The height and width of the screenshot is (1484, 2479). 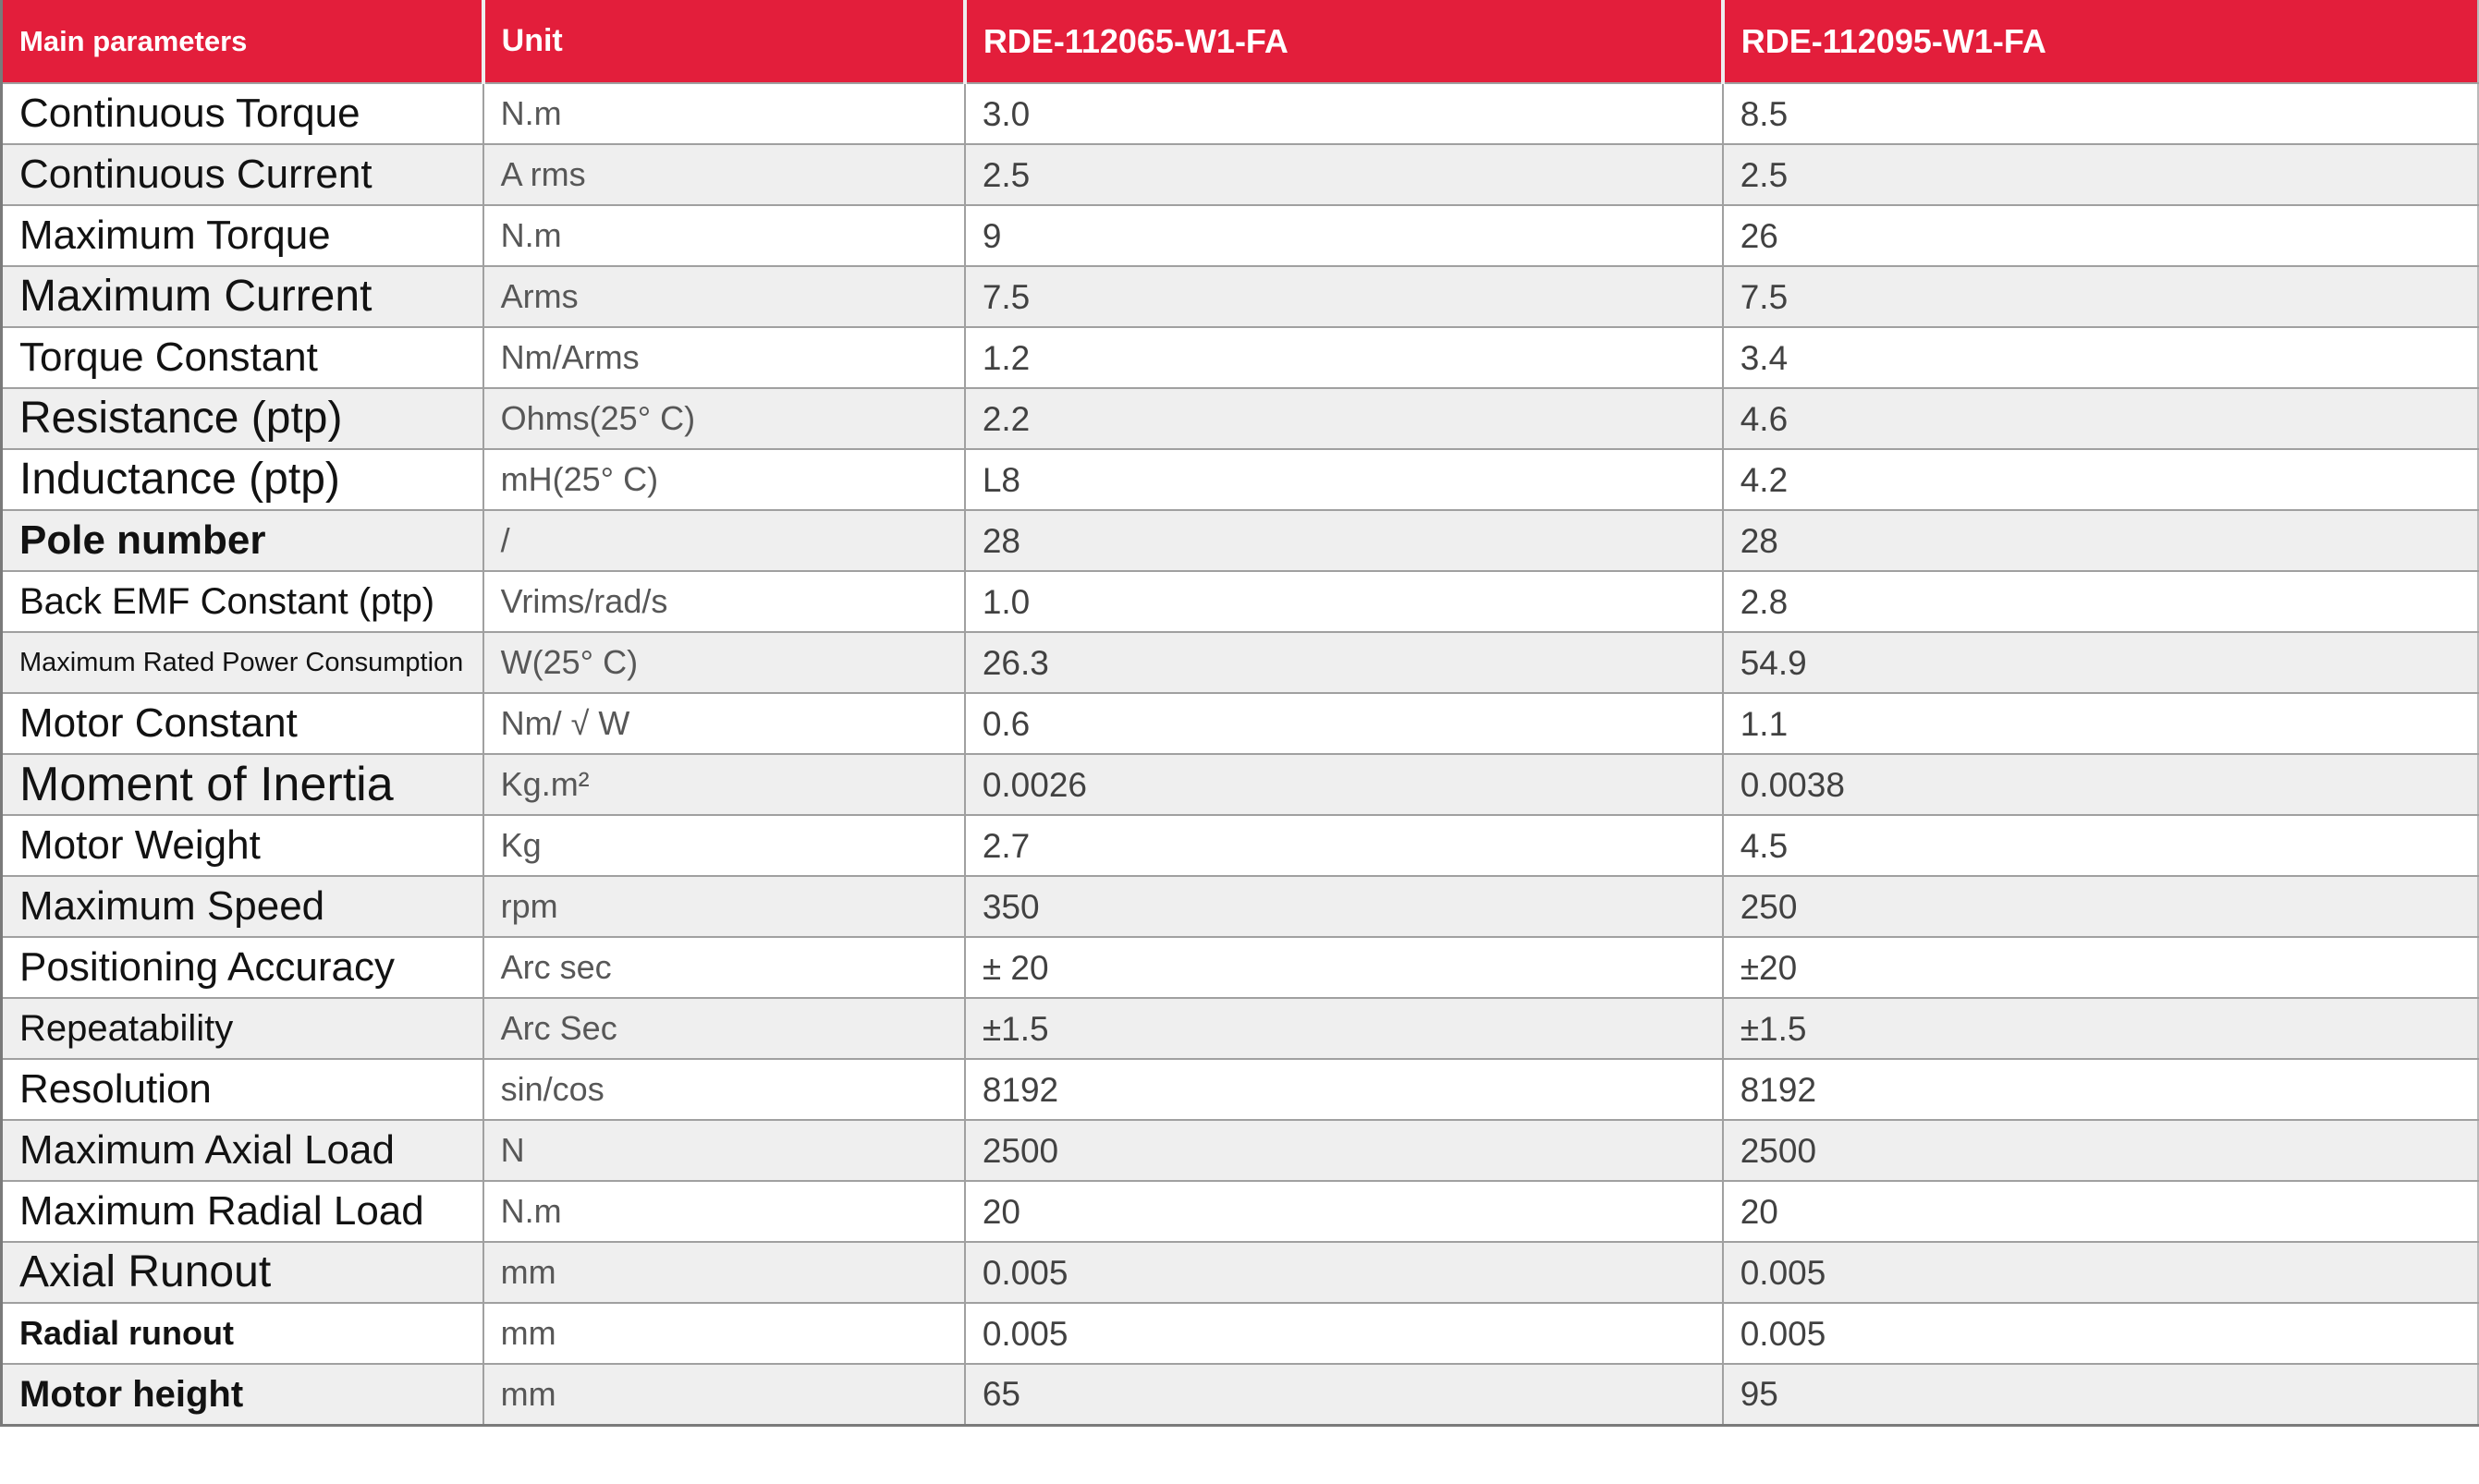 What do you see at coordinates (1343, 723) in the screenshot?
I see `model1-value-cell: 0.6` at bounding box center [1343, 723].